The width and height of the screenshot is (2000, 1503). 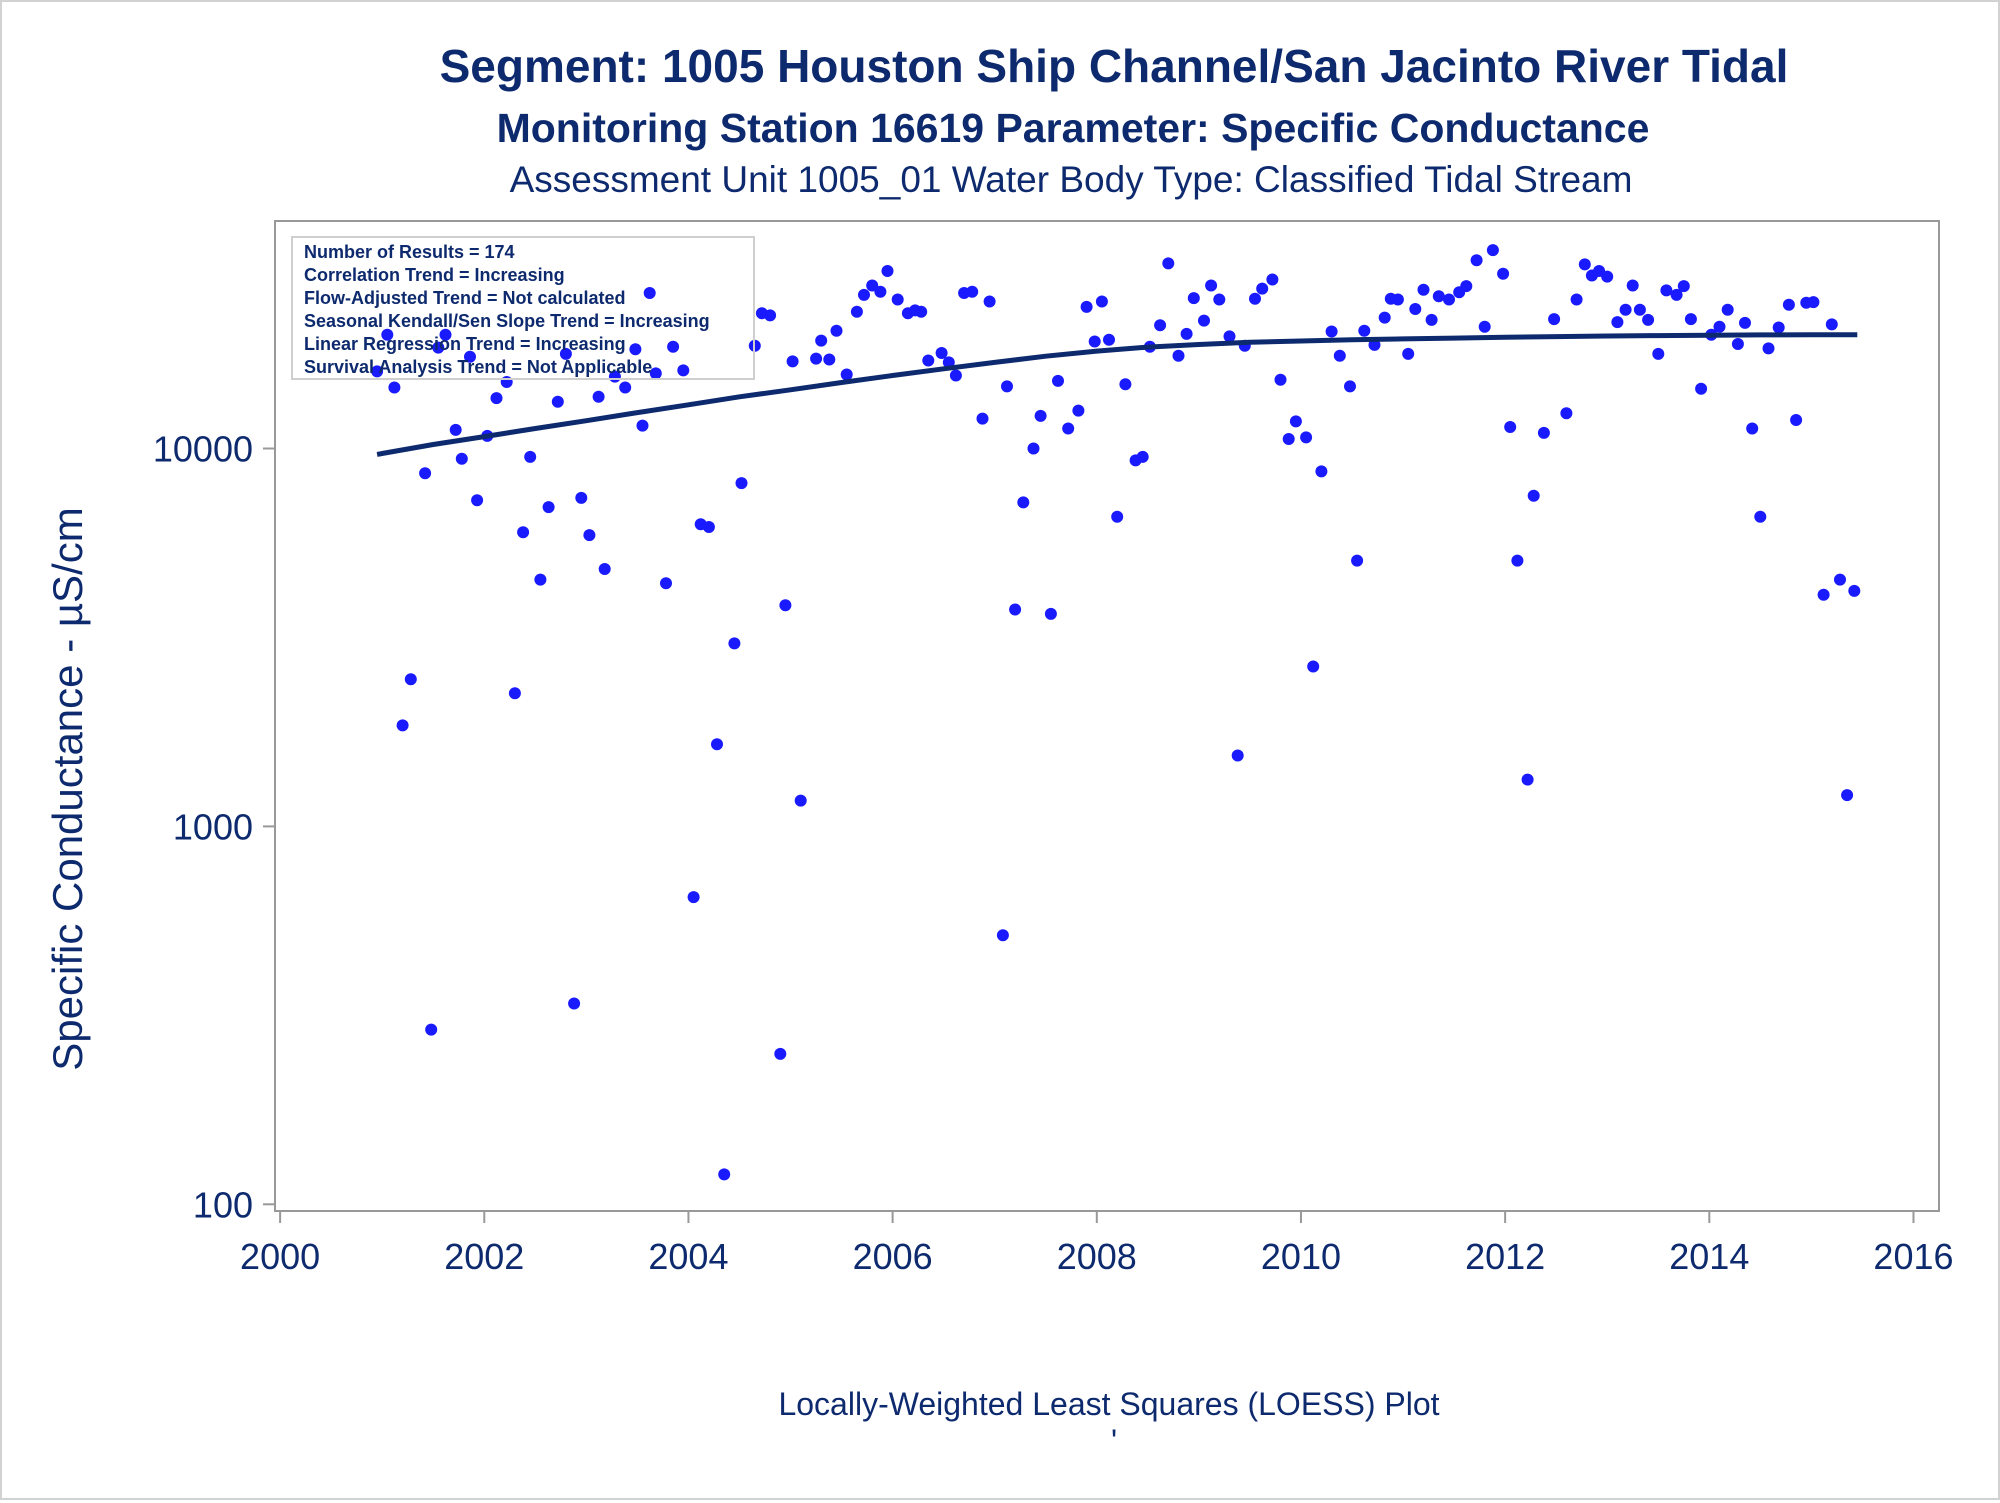 What do you see at coordinates (67, 788) in the screenshot?
I see `y-axis-label: Specific Conductance - µS/cm` at bounding box center [67, 788].